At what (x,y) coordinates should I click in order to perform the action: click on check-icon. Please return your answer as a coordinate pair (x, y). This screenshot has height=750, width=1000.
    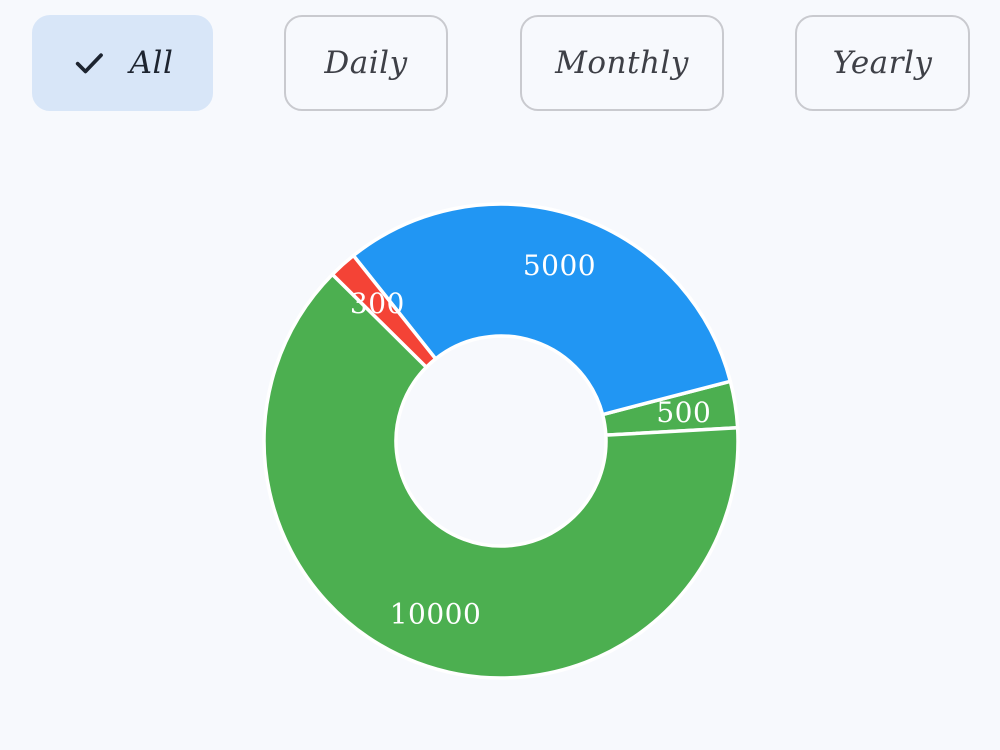
    Looking at the image, I should click on (89, 63).